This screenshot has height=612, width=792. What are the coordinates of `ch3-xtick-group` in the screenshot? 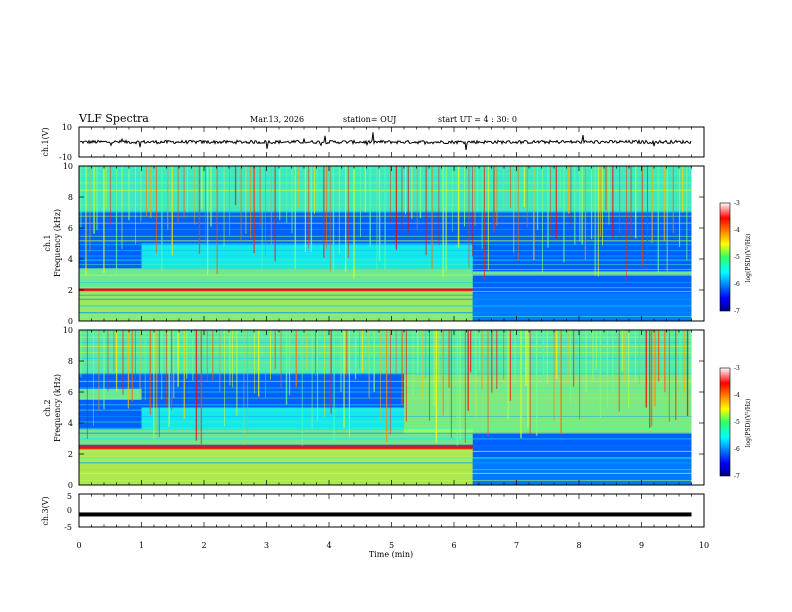 It's located at (391, 510).